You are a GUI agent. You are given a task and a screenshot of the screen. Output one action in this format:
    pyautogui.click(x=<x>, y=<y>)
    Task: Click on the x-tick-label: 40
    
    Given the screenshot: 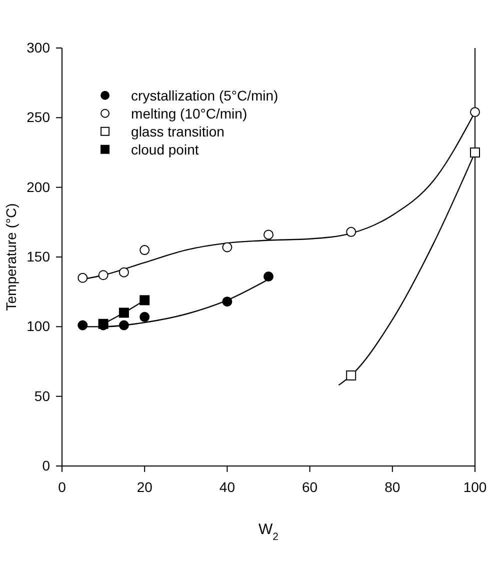 What is the action you would take?
    pyautogui.click(x=227, y=486)
    